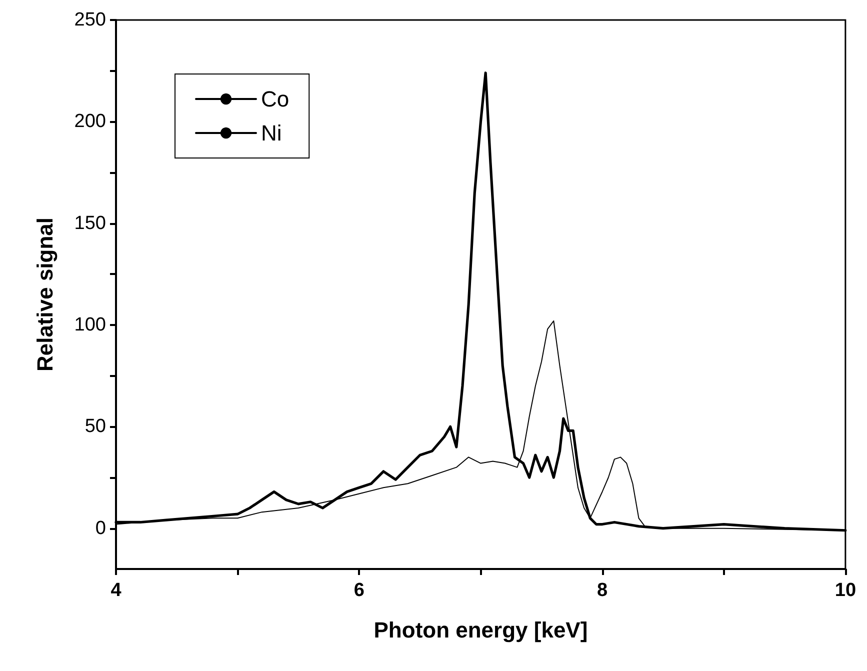 The image size is (867, 671). What do you see at coordinates (275, 99) in the screenshot?
I see `legend-label: Co` at bounding box center [275, 99].